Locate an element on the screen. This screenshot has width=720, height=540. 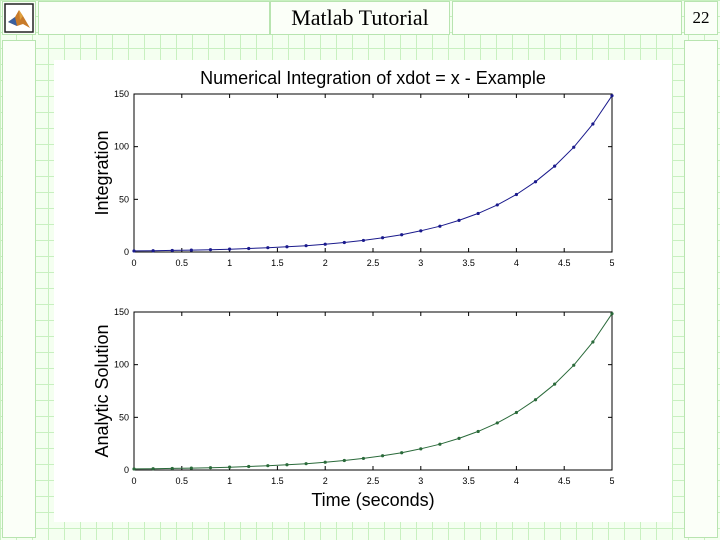
header-spacer-left is located at coordinates (154, 18).